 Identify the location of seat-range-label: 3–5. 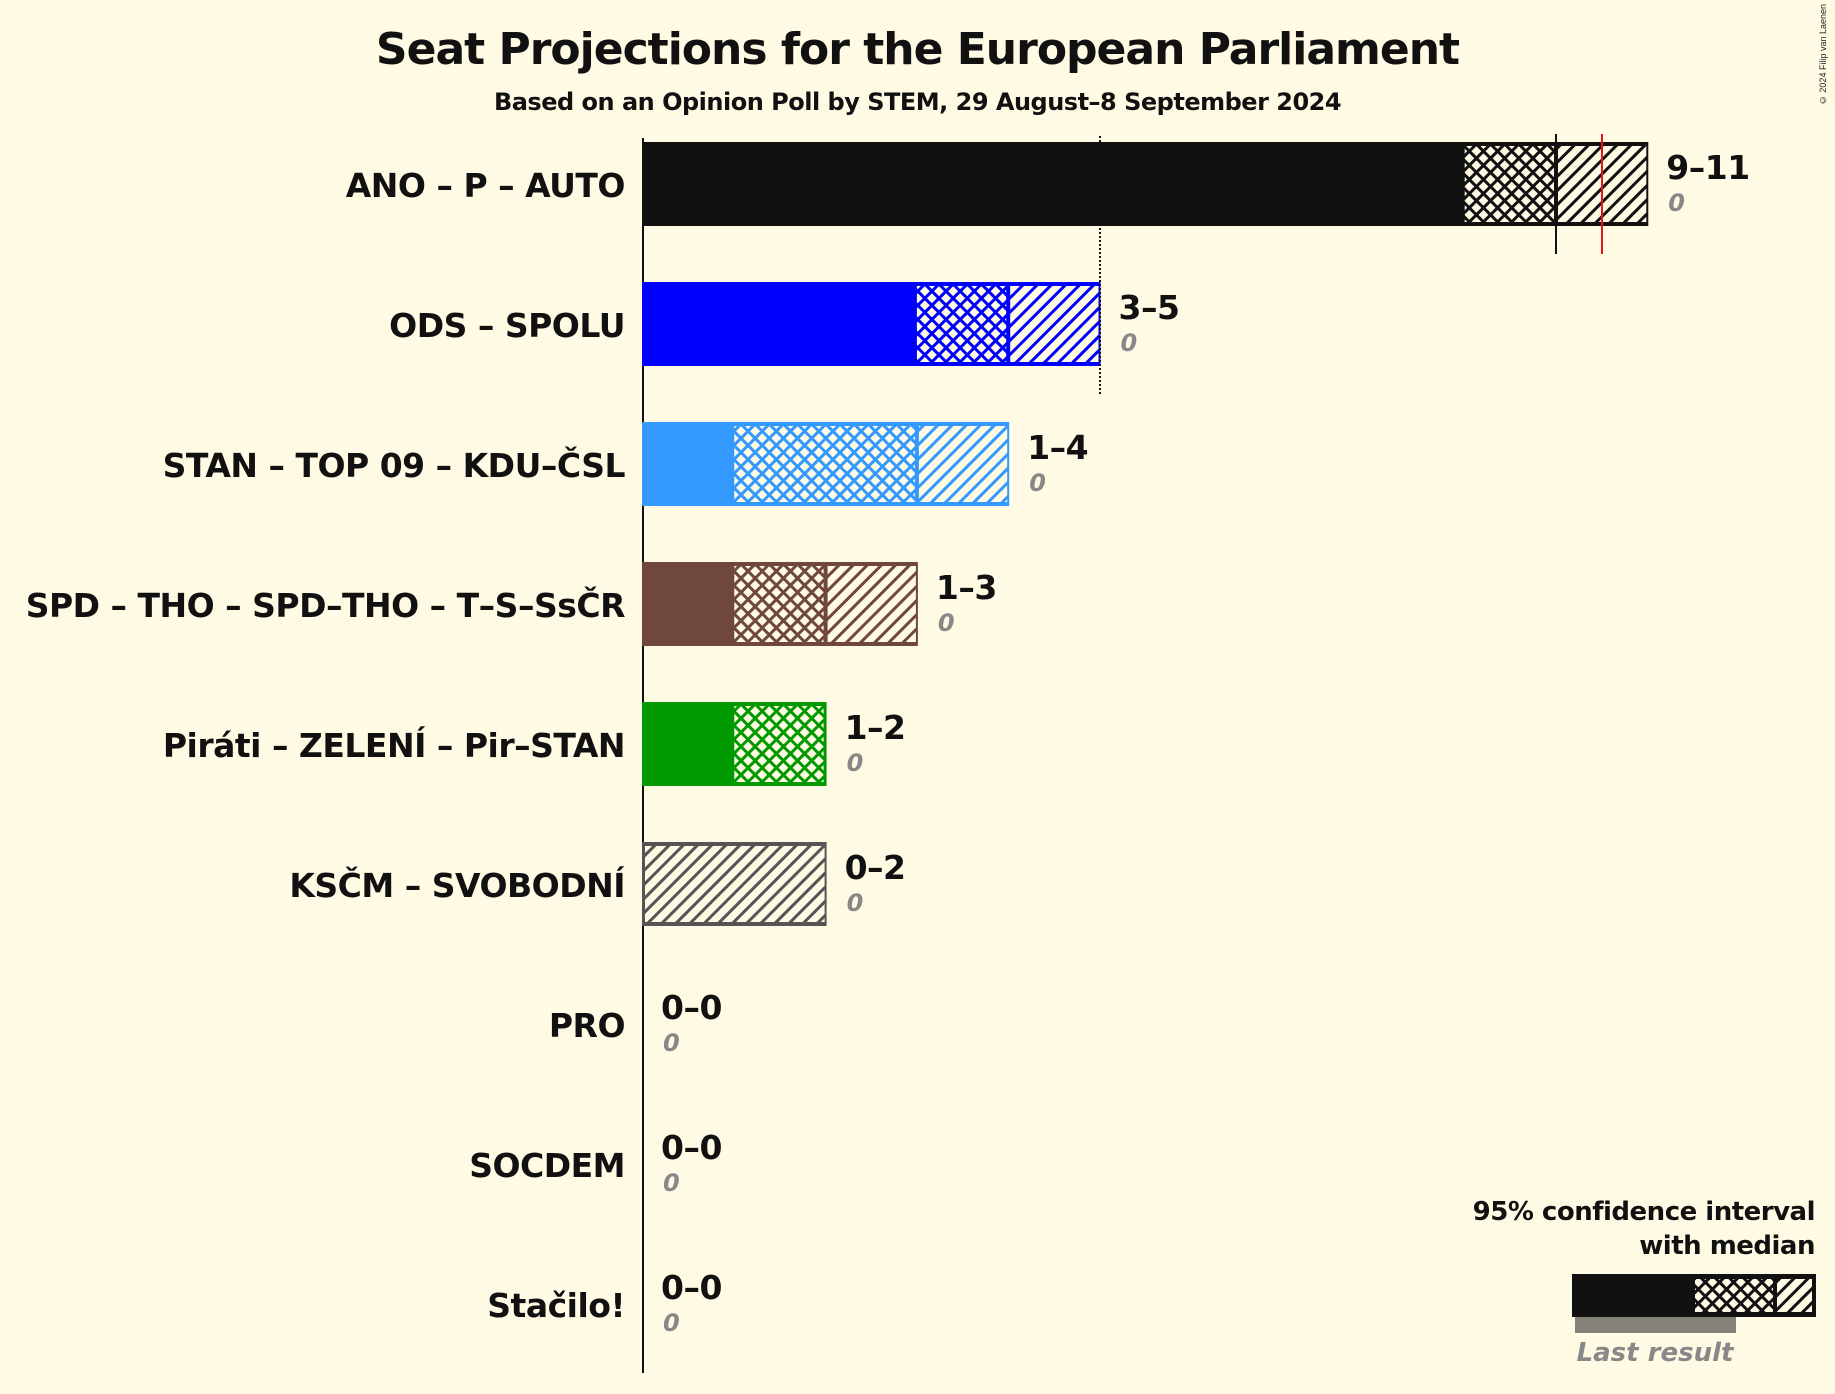
(1149, 307).